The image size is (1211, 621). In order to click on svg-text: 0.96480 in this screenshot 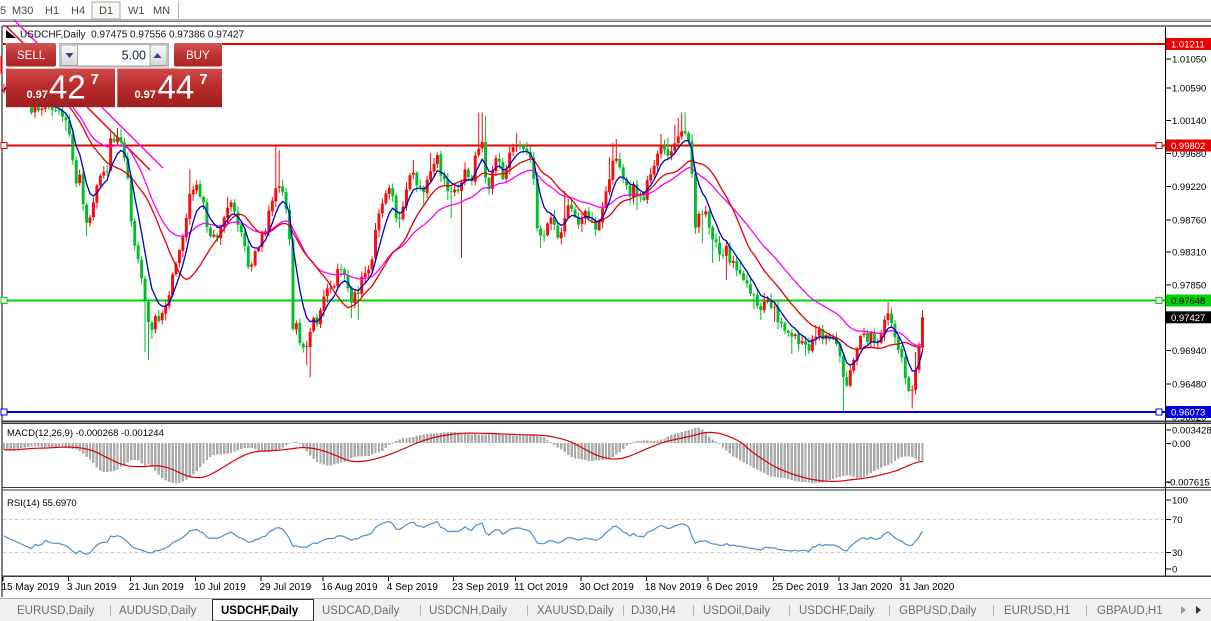, I will do `click(1189, 384)`.